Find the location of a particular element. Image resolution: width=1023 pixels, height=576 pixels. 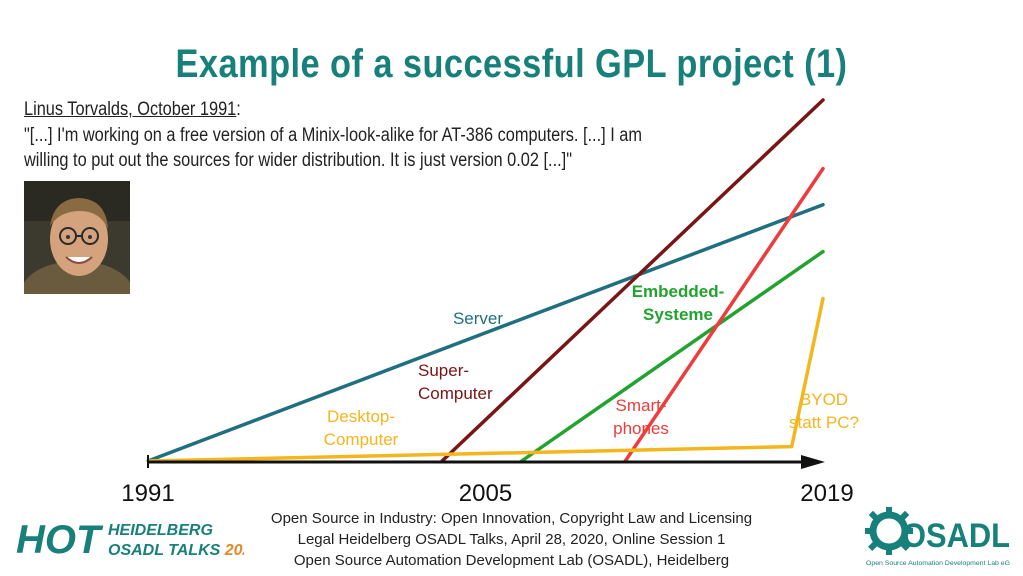

x-tick-label-2005: 2005 is located at coordinates (485, 493).